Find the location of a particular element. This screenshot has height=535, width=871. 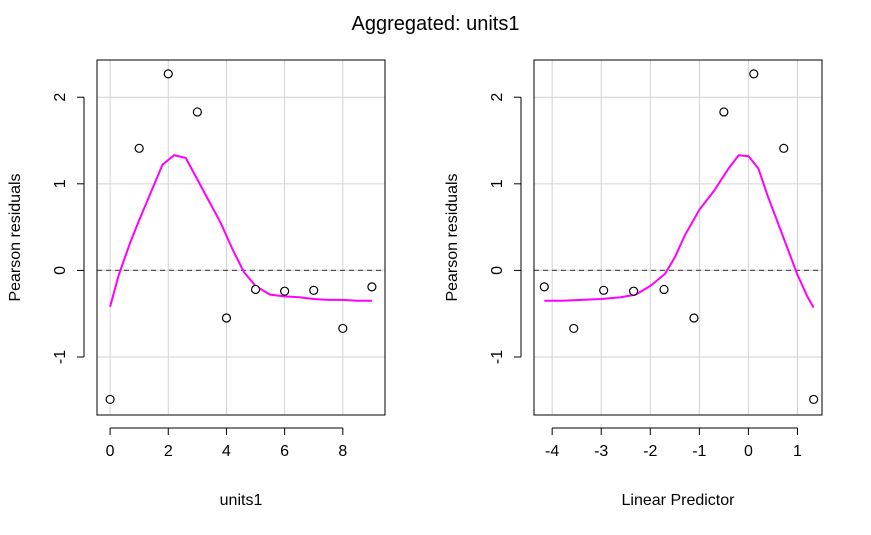

x-tick-label: -2 is located at coordinates (650, 451).